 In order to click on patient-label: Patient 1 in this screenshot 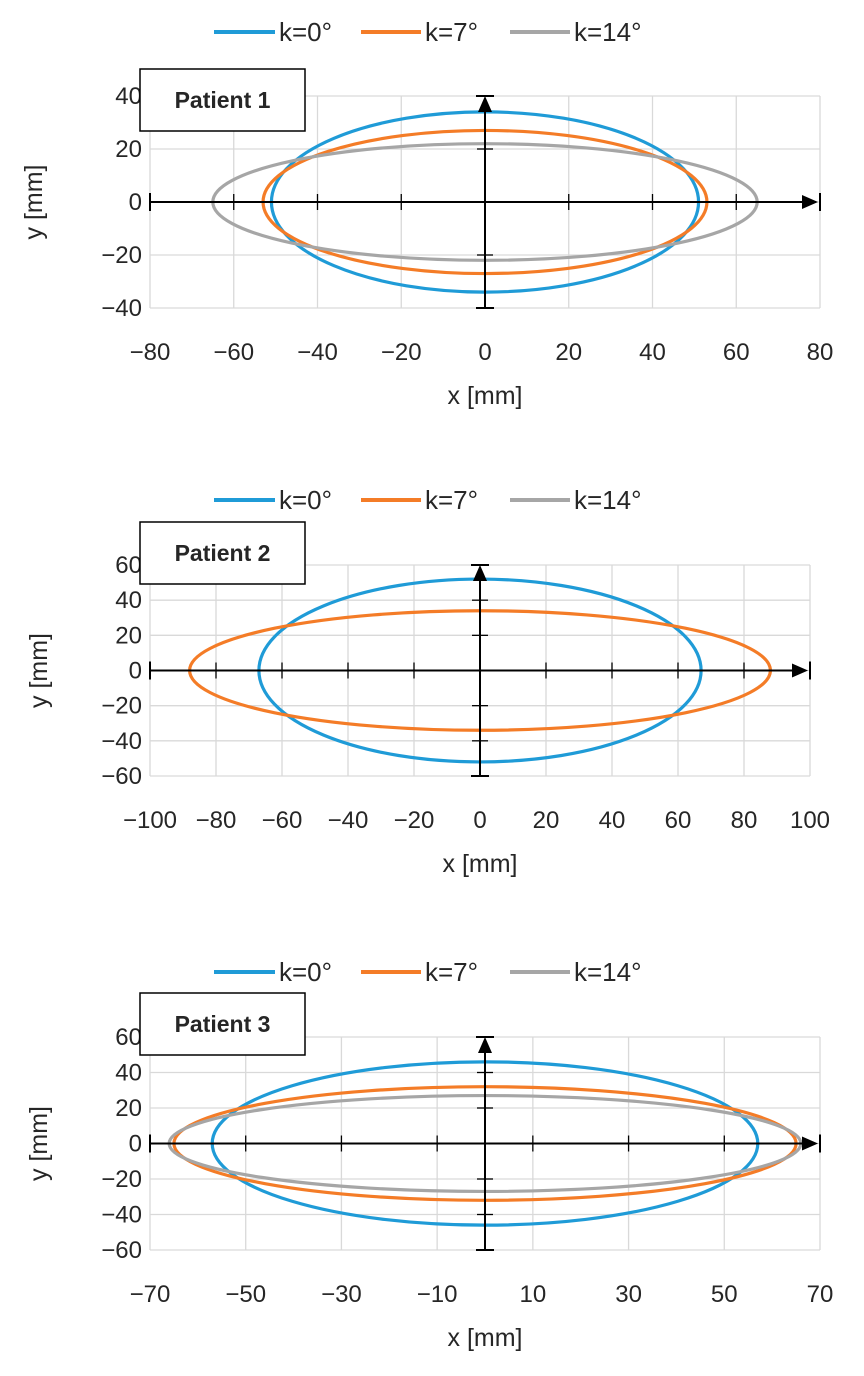, I will do `click(223, 100)`.